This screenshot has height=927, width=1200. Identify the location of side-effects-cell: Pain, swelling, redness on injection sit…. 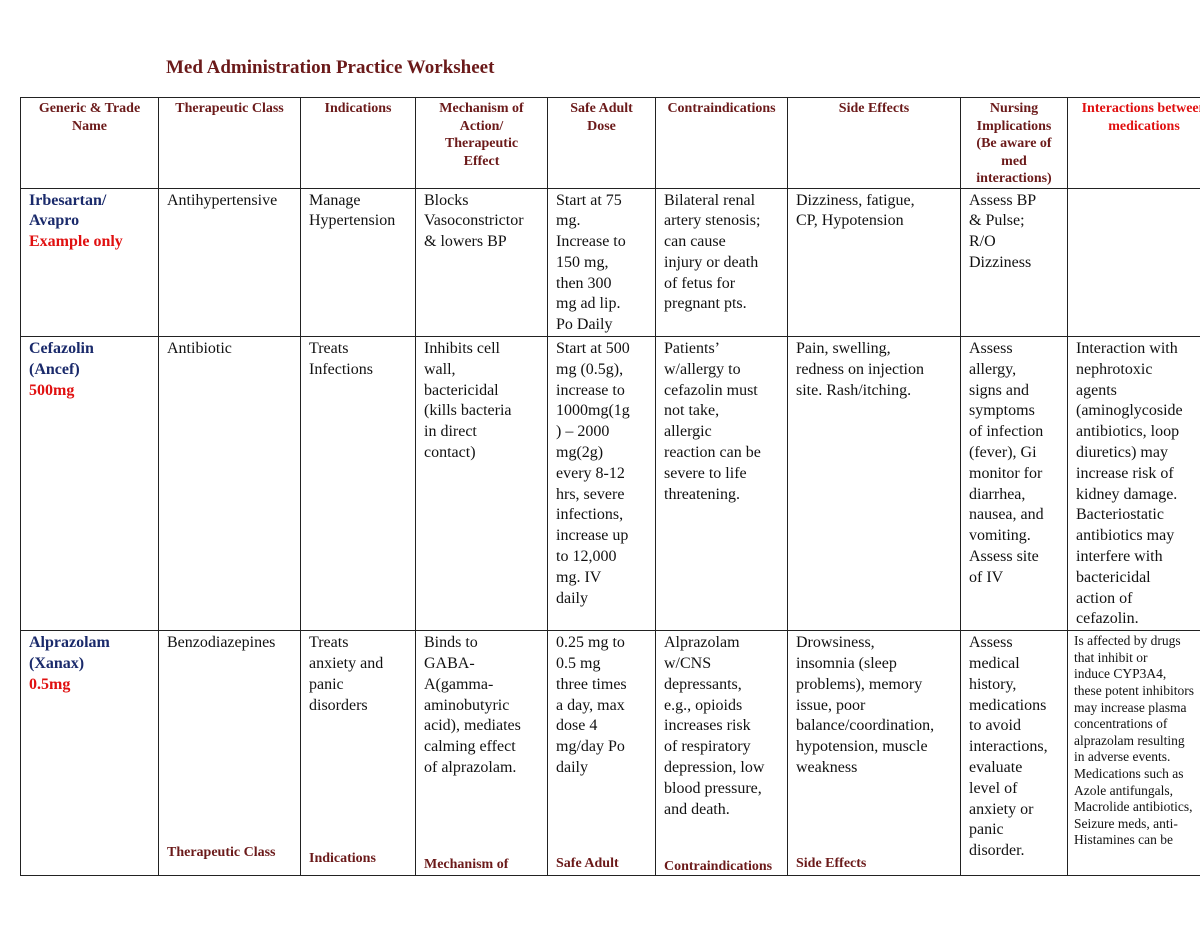
(874, 484).